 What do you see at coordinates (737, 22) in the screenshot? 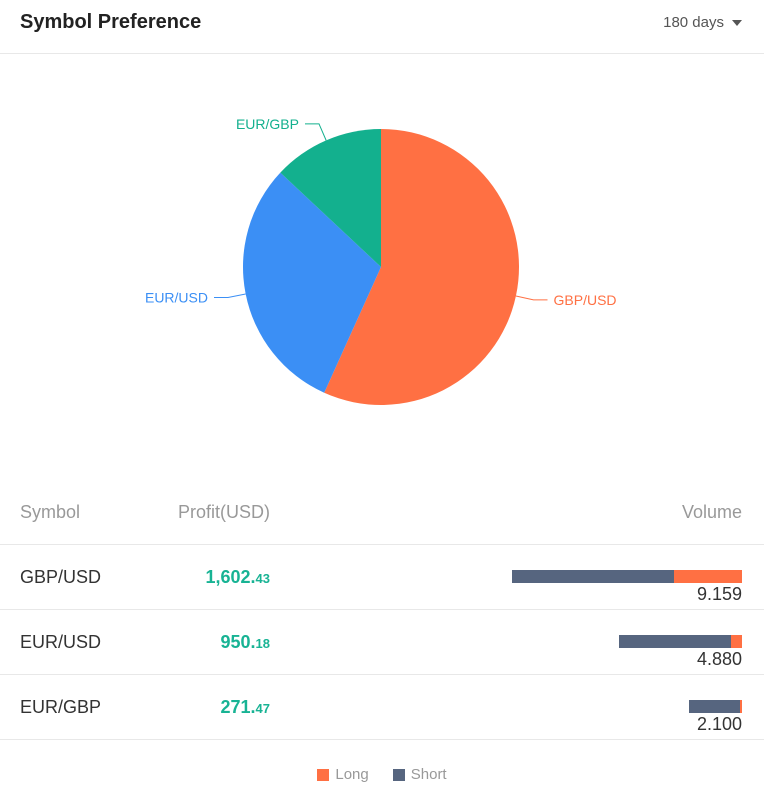
I see `caret-down-icon` at bounding box center [737, 22].